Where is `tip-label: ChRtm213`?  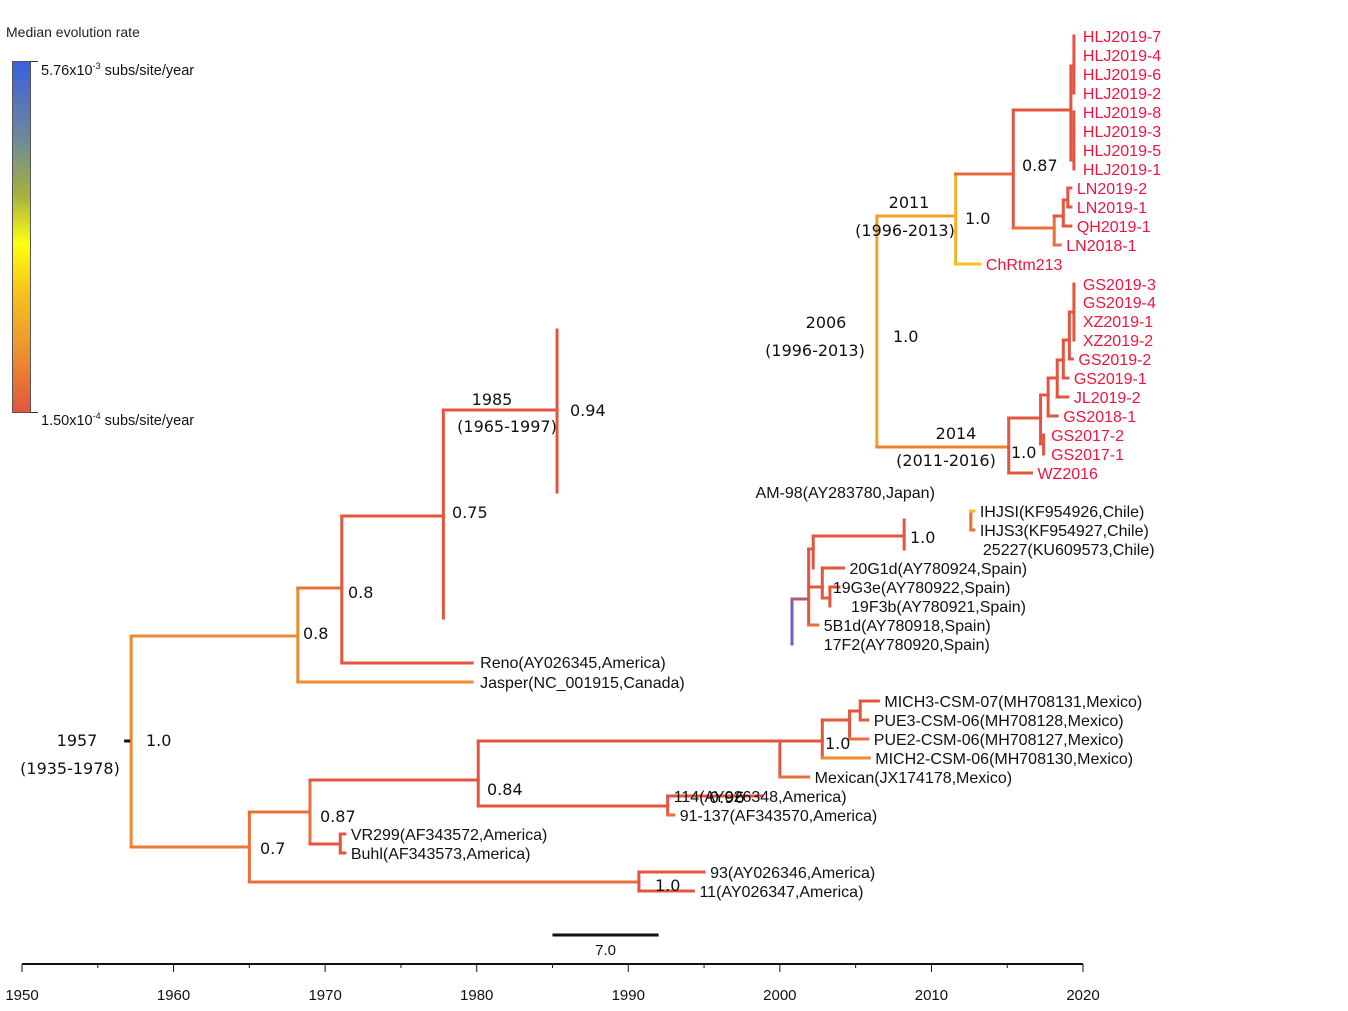 tip-label: ChRtm213 is located at coordinates (1024, 265).